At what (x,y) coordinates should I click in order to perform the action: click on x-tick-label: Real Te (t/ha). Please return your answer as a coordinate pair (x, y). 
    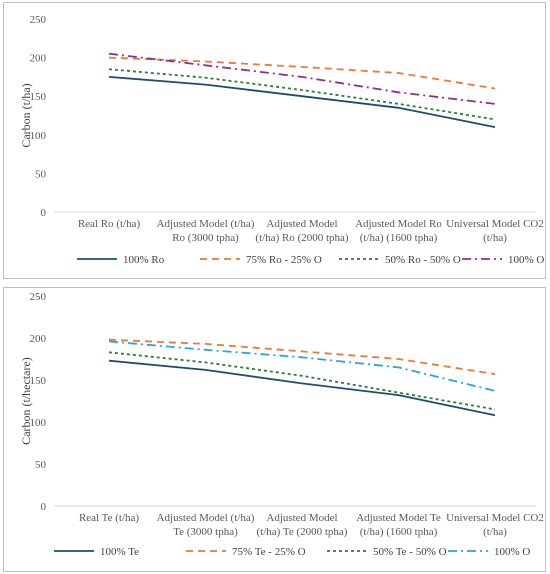
    Looking at the image, I should click on (109, 518).